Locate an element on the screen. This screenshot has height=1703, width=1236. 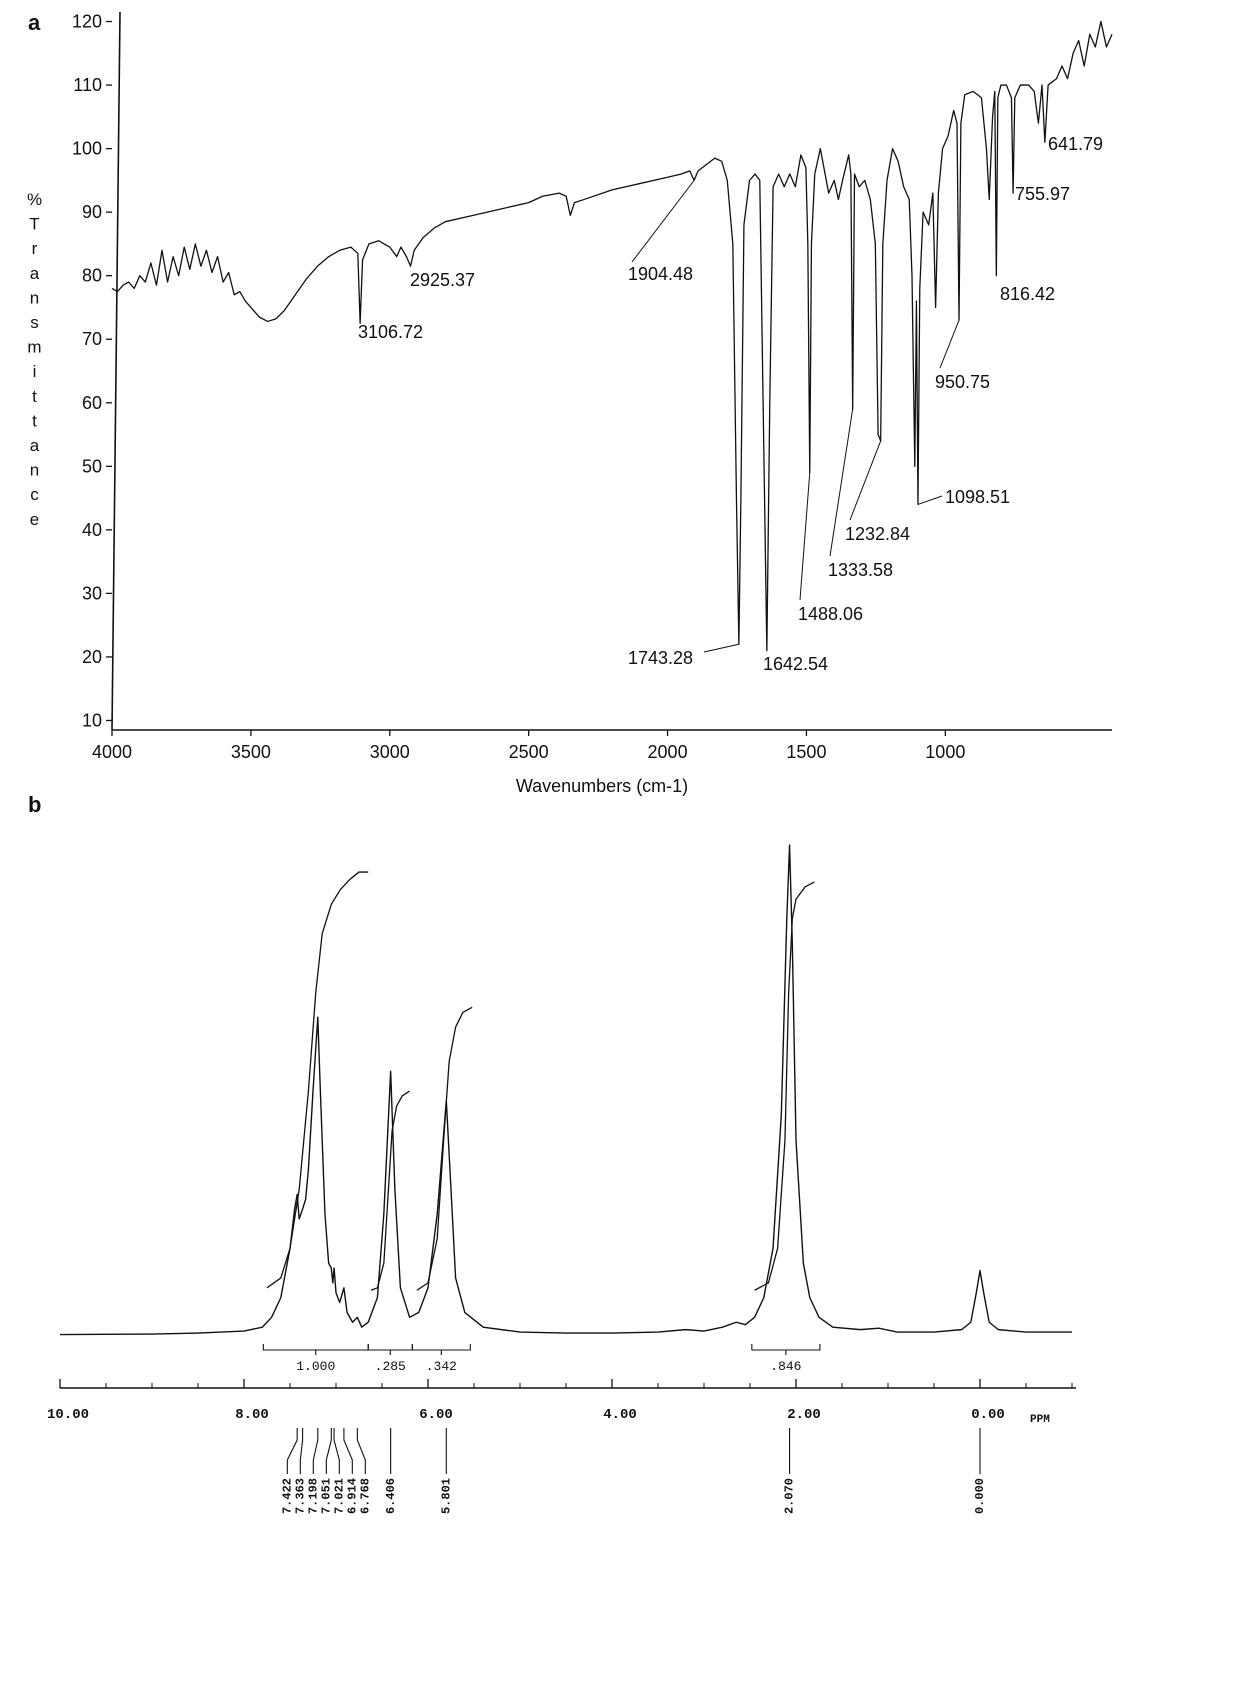
integration-label: 1.000 is located at coordinates (315, 1366).